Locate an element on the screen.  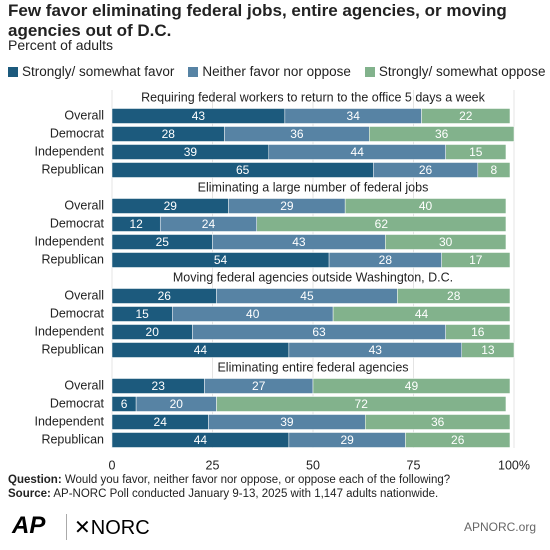
data-label: 12 is located at coordinates (136, 224).